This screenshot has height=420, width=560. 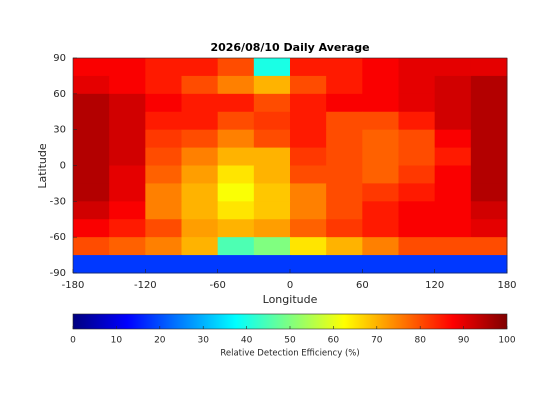 What do you see at coordinates (420, 341) in the screenshot?
I see `colorbar-tick-label: 80` at bounding box center [420, 341].